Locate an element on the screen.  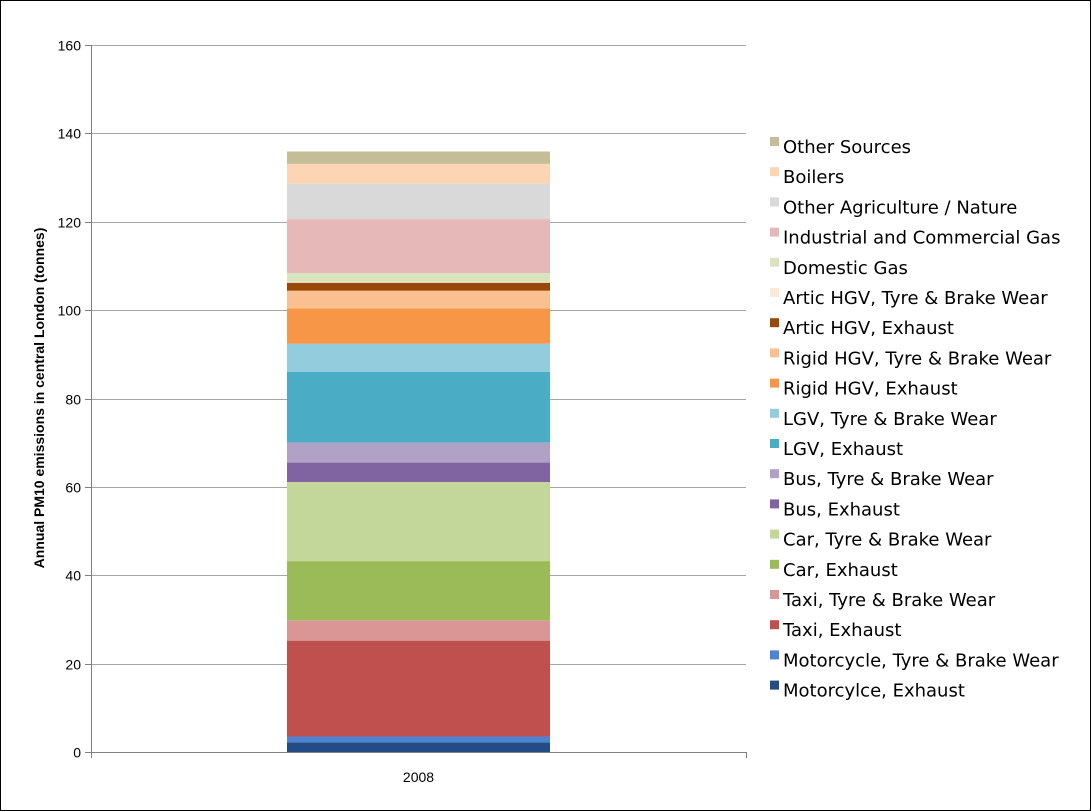
y-tick-label: 20 is located at coordinates (73, 665).